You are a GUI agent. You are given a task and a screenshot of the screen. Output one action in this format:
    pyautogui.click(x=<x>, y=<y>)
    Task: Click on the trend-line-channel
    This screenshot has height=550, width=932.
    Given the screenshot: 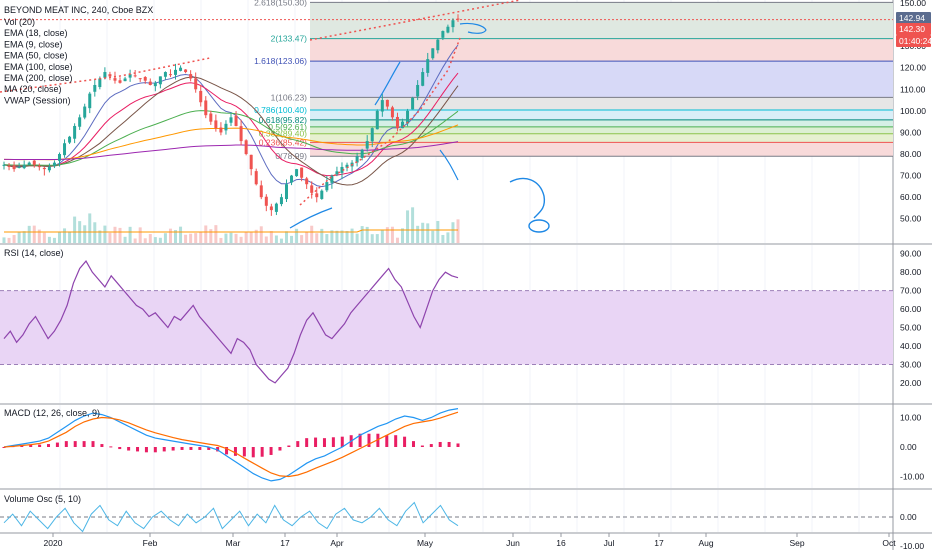 What is the action you would take?
    pyautogui.click(x=415, y=20)
    